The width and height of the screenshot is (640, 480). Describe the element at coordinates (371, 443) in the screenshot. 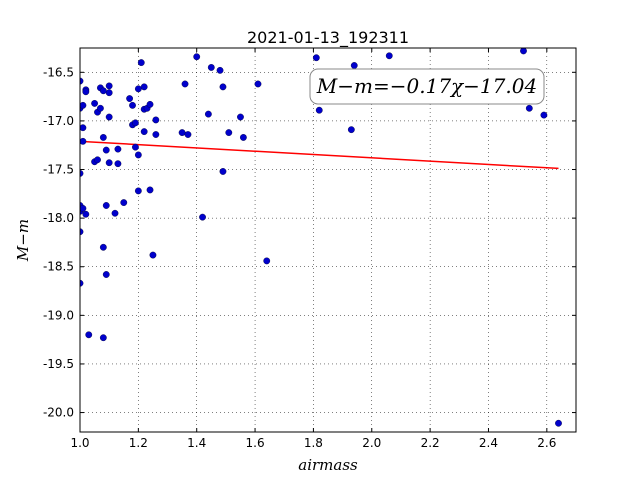

I see `x-tick-label: 2.0` at that location.